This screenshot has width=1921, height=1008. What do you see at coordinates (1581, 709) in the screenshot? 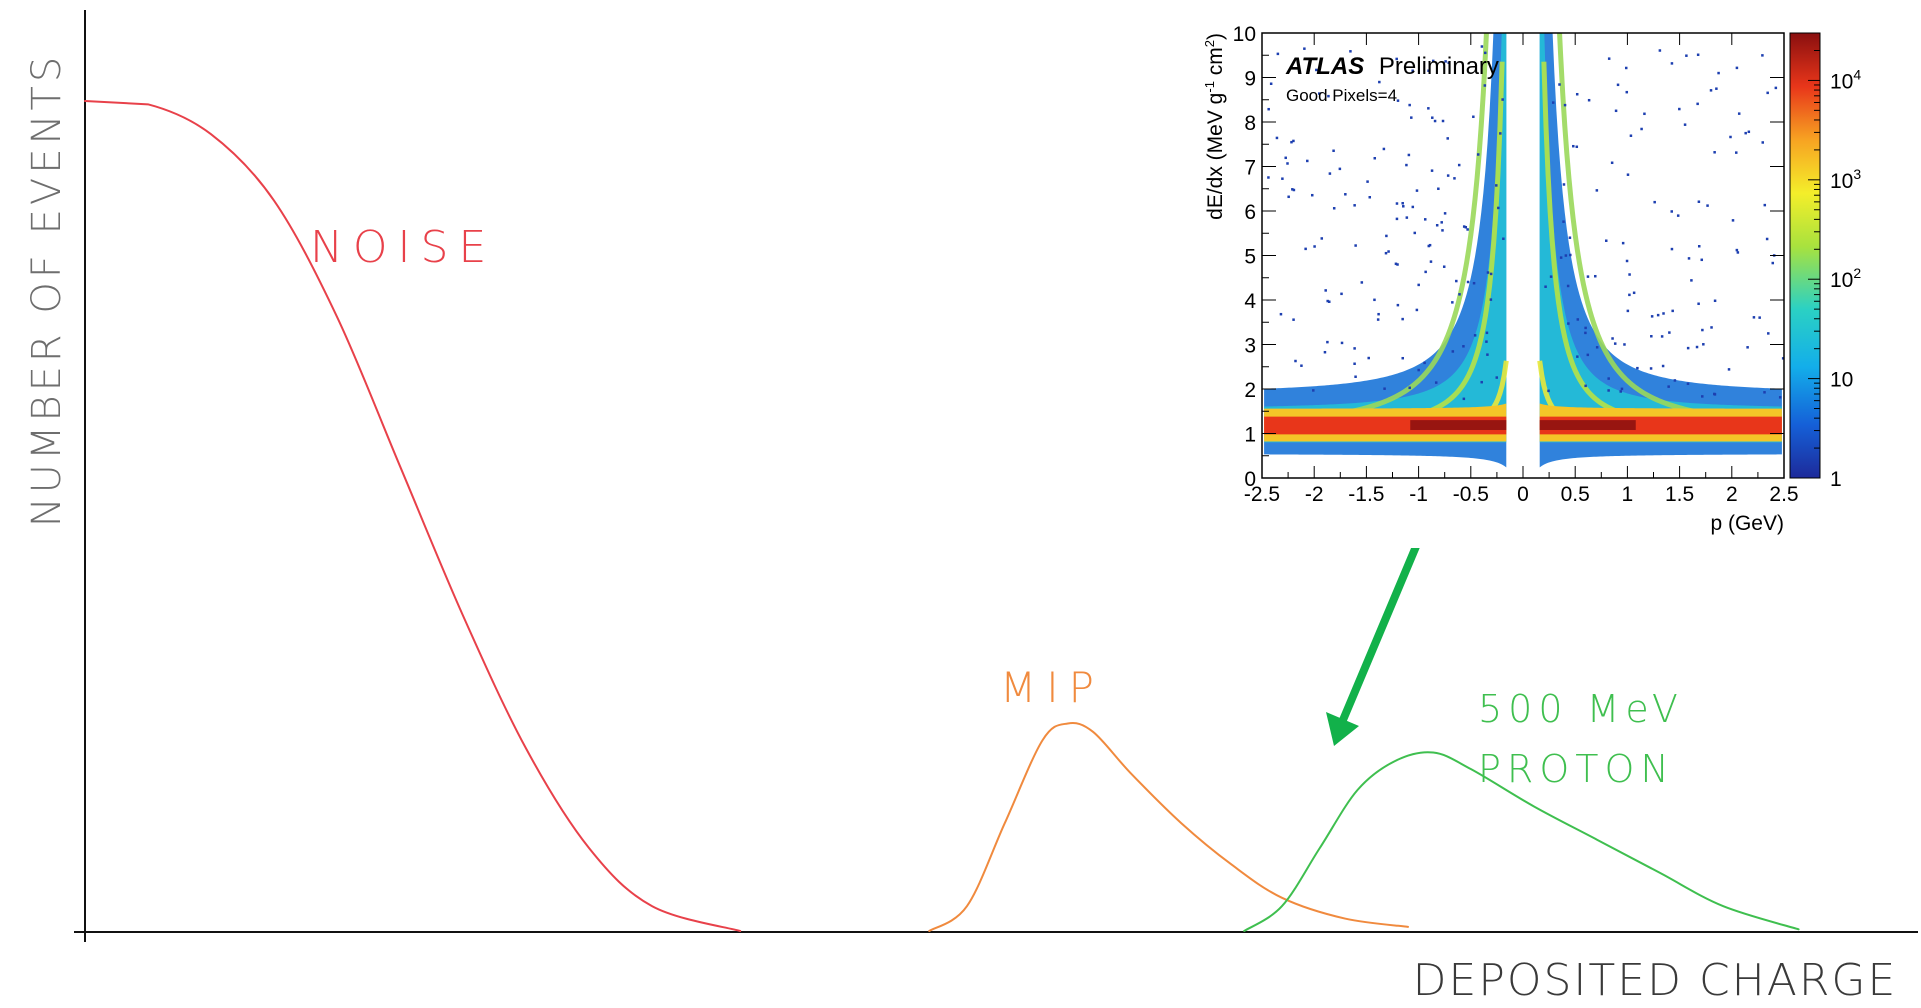
I see `series-label-proton-line1: 500 MeV` at bounding box center [1581, 709].